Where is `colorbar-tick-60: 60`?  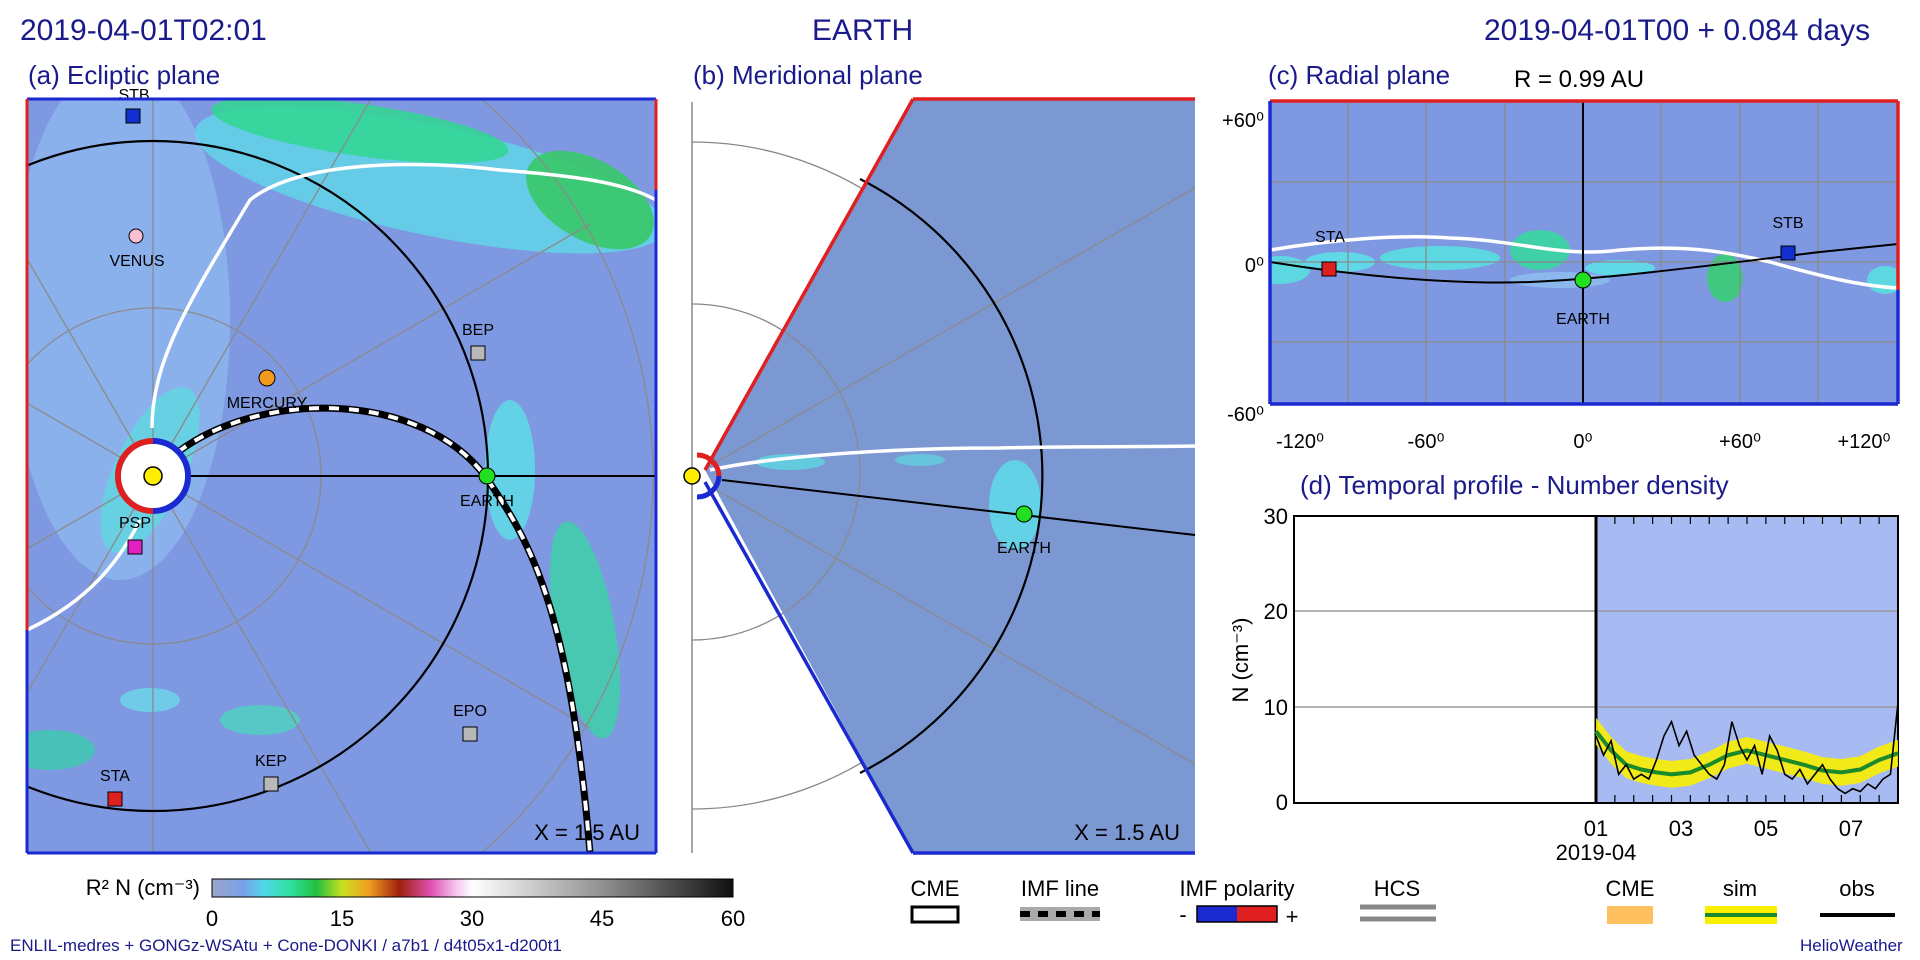 colorbar-tick-60: 60 is located at coordinates (733, 918).